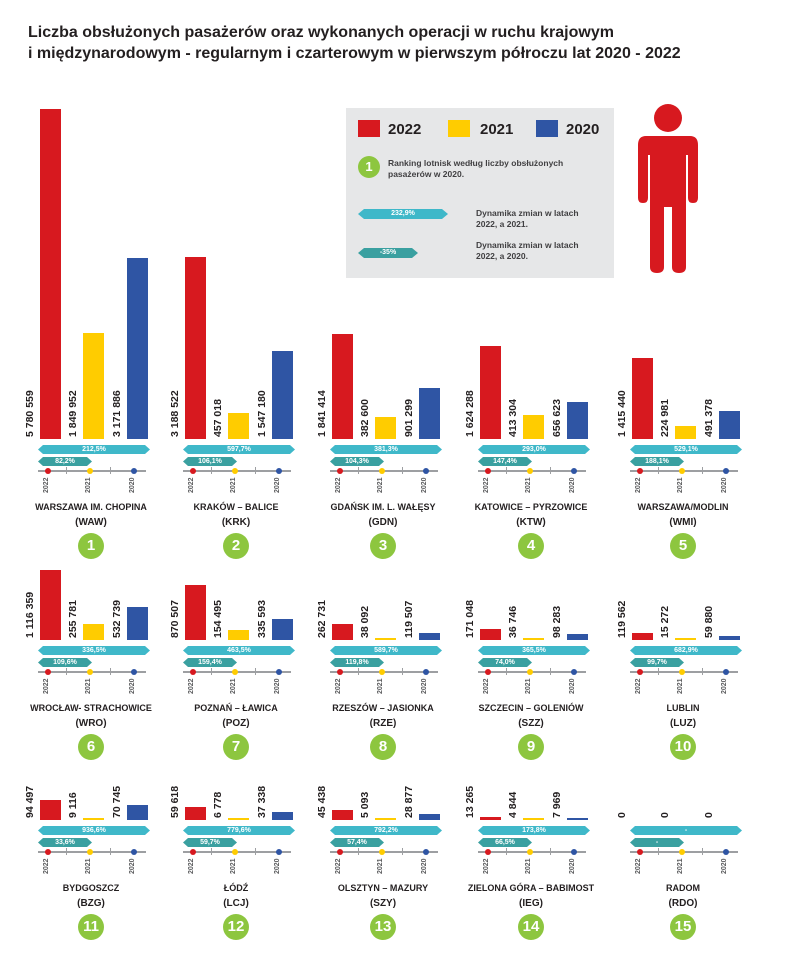 This screenshot has height=969, width=800. What do you see at coordinates (534, 830) in the screenshot?
I see `dynamics-2022-2021-arrow: 173,8%` at bounding box center [534, 830].